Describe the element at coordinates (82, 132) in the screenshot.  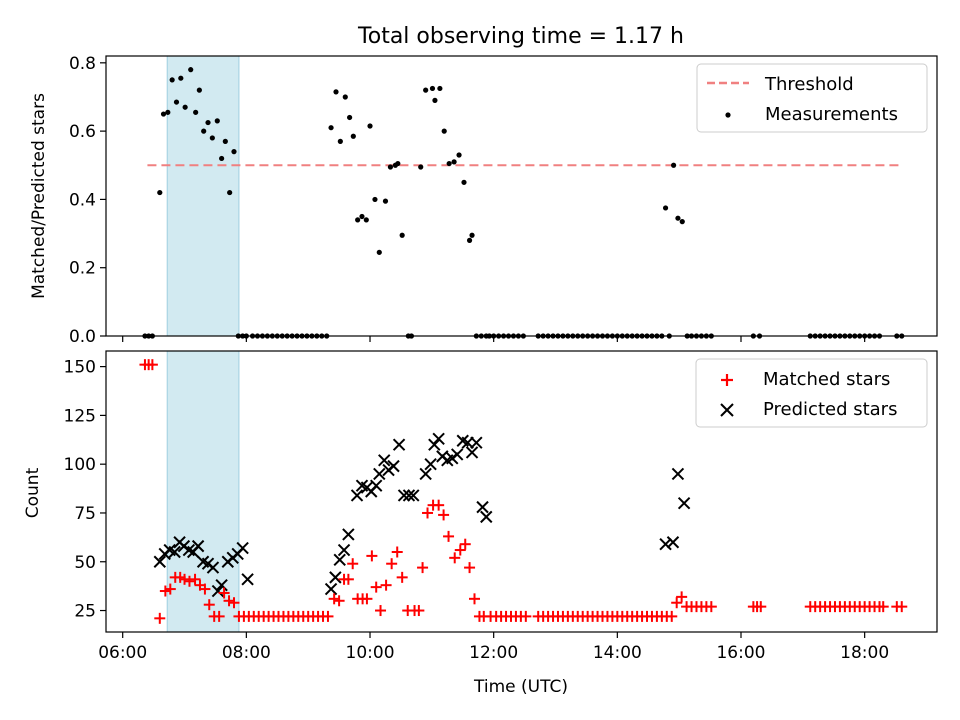
I see `top-ytick-label: 0.6` at that location.